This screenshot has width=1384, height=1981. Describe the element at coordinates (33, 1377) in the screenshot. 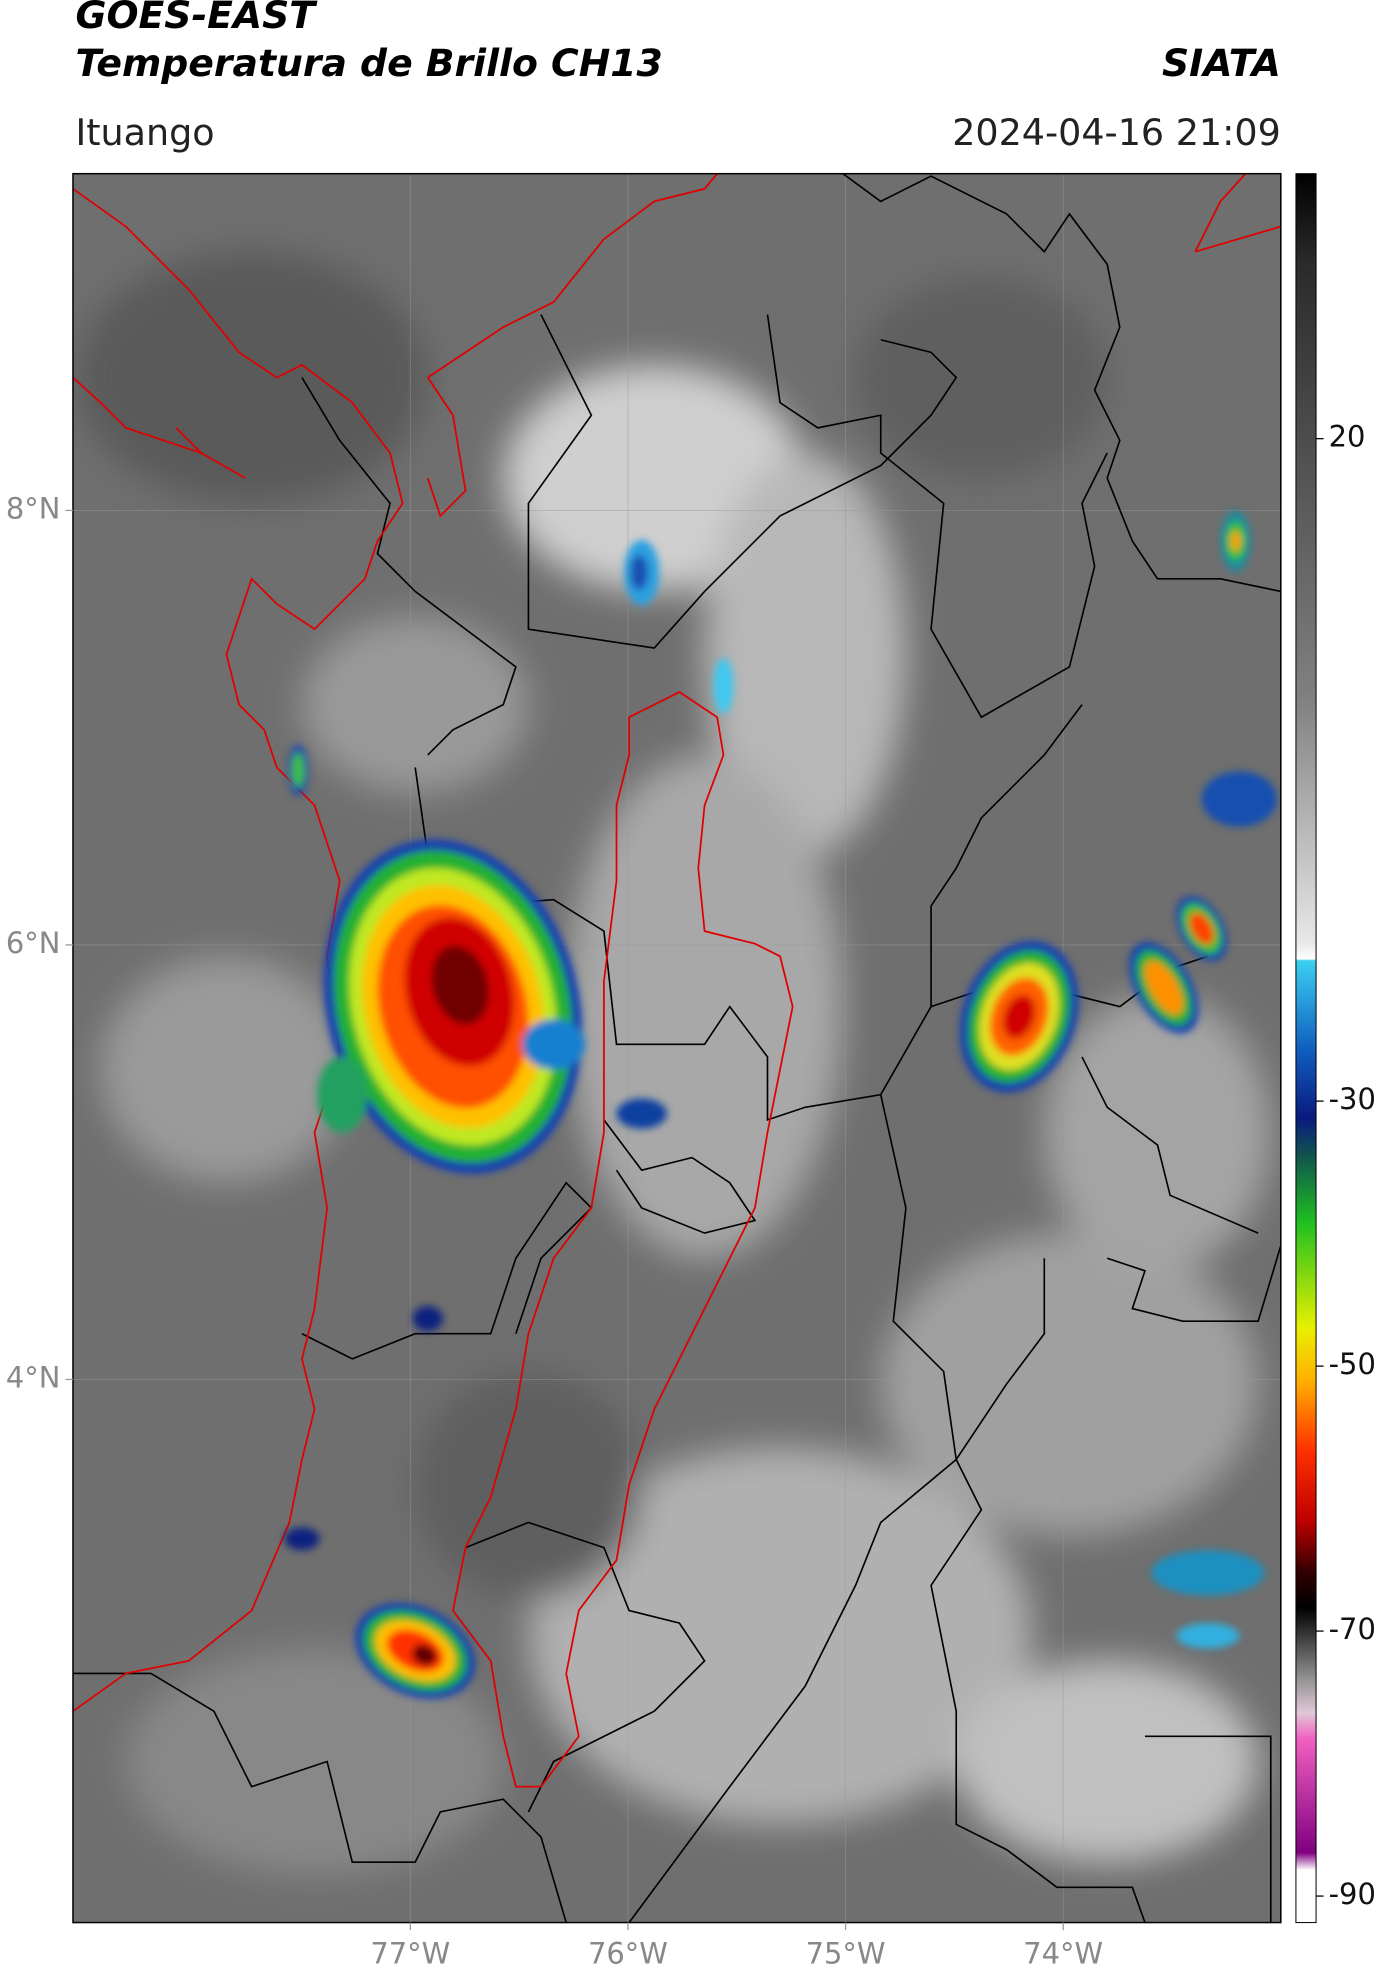

I see `y-tick-label: 4°N` at that location.